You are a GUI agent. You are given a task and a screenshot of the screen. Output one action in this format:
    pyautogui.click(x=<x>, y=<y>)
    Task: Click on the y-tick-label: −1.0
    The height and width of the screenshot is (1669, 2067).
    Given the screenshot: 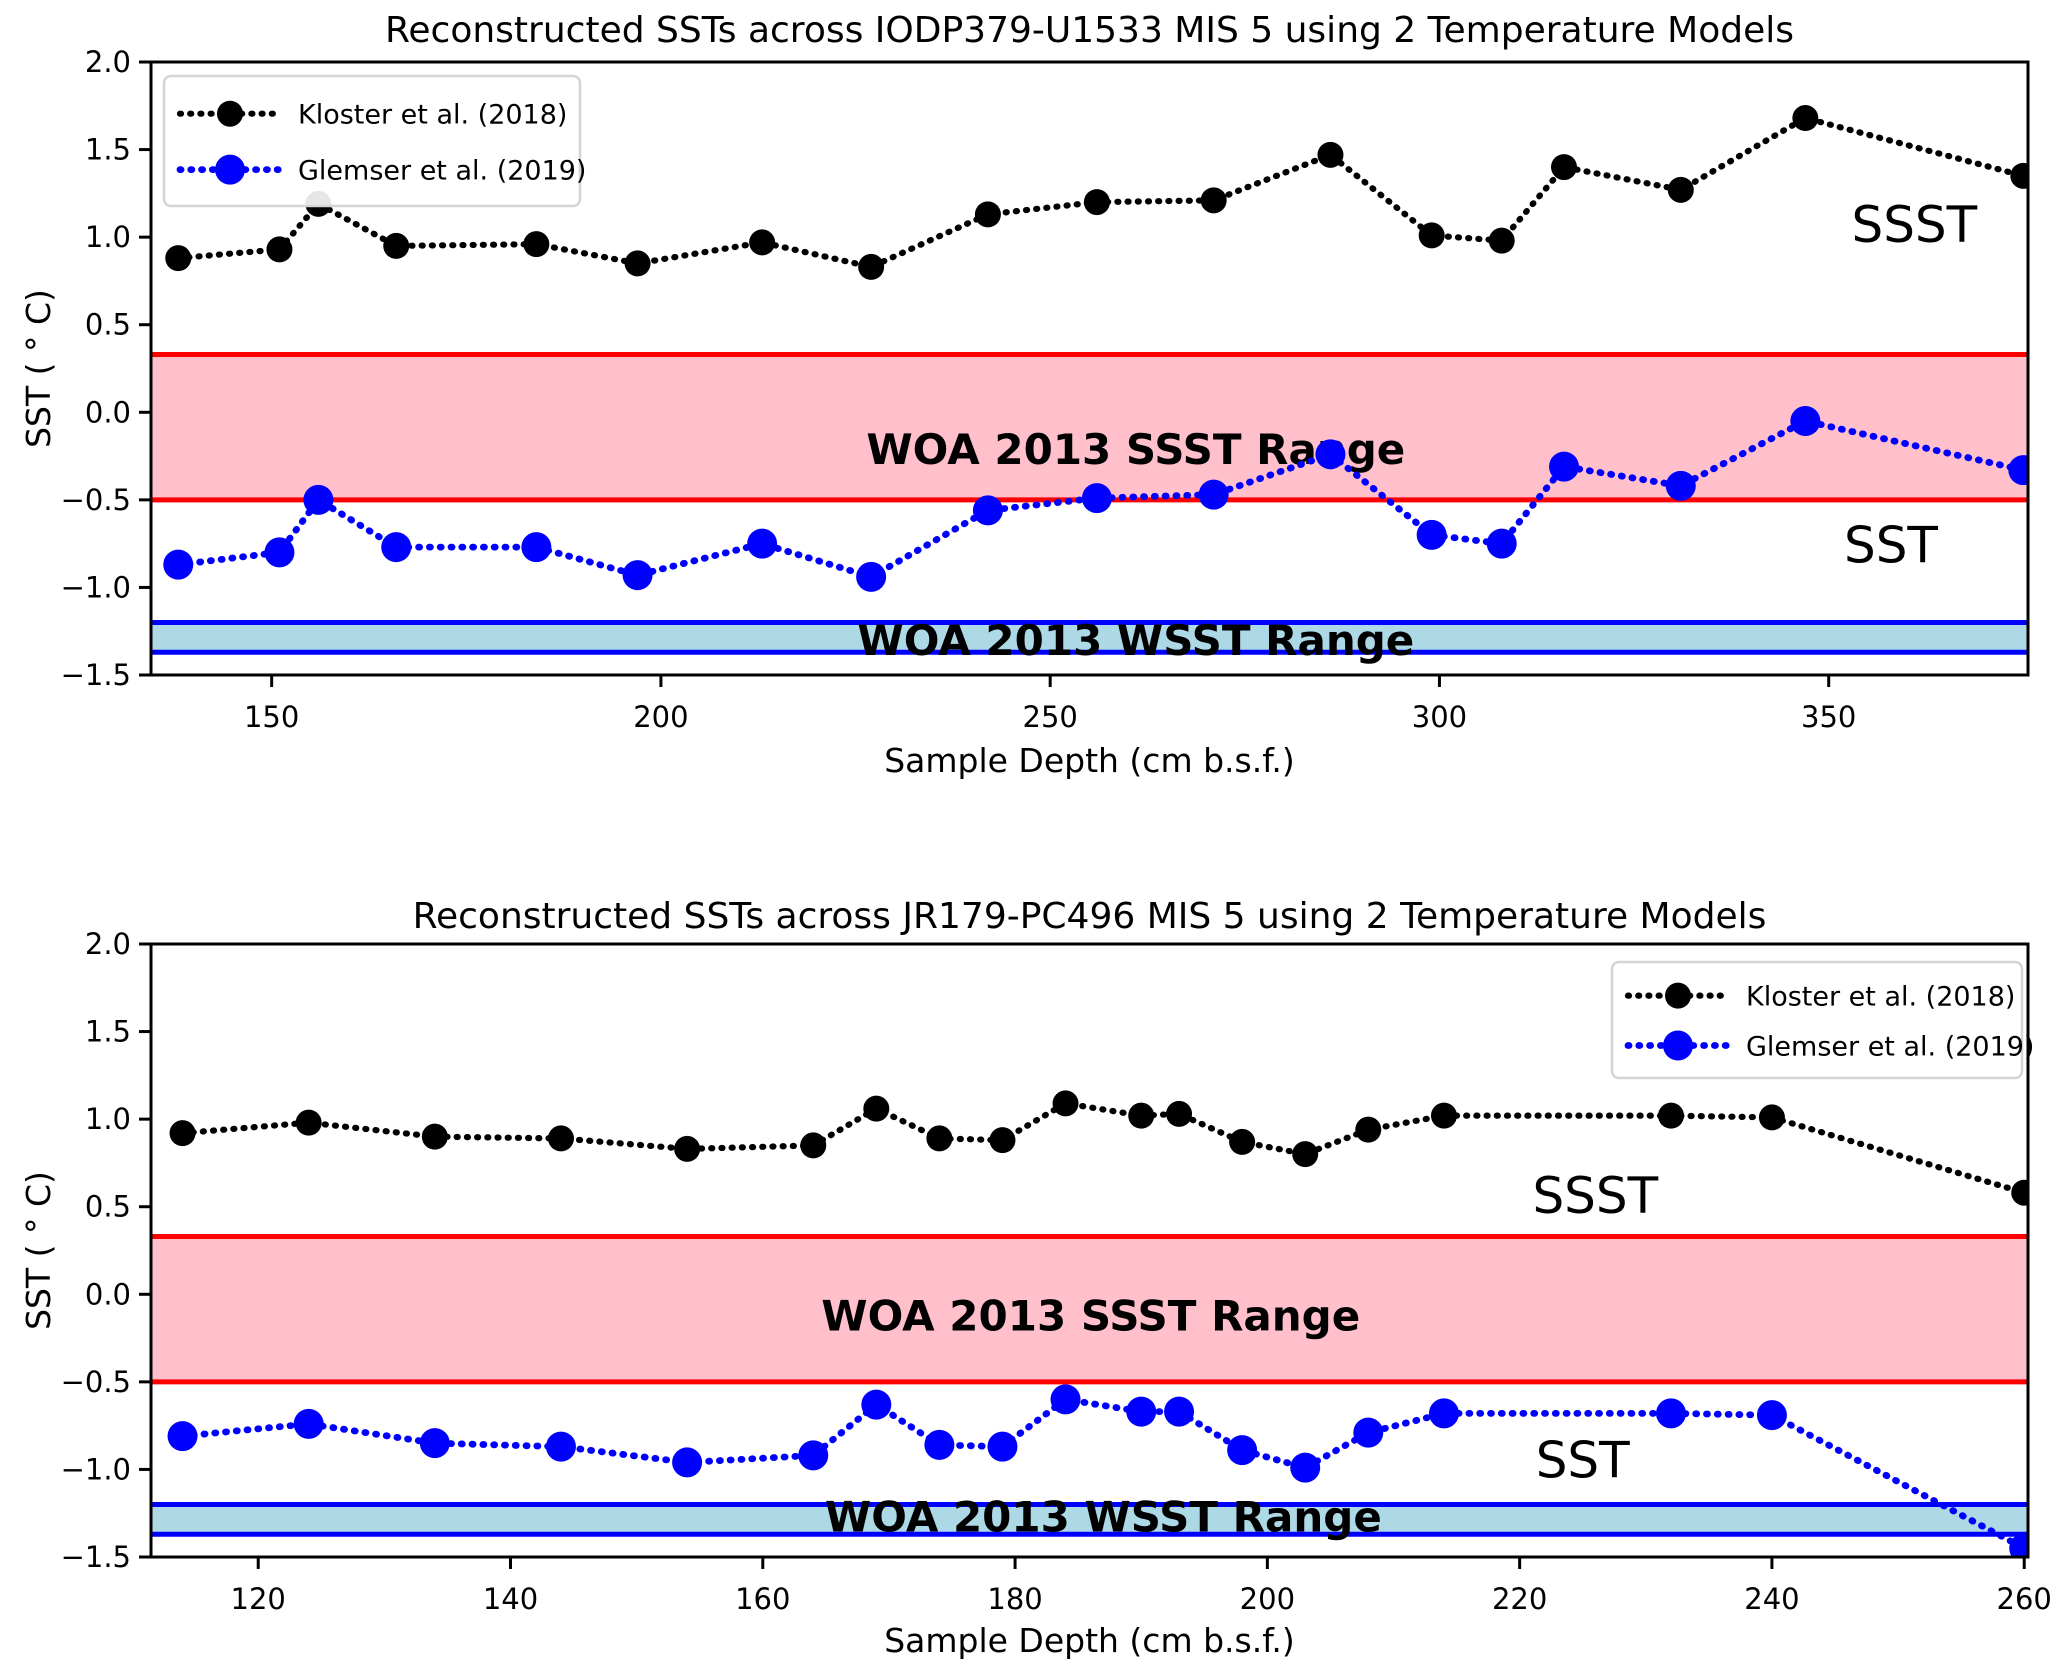 What is the action you would take?
    pyautogui.click(x=96, y=587)
    